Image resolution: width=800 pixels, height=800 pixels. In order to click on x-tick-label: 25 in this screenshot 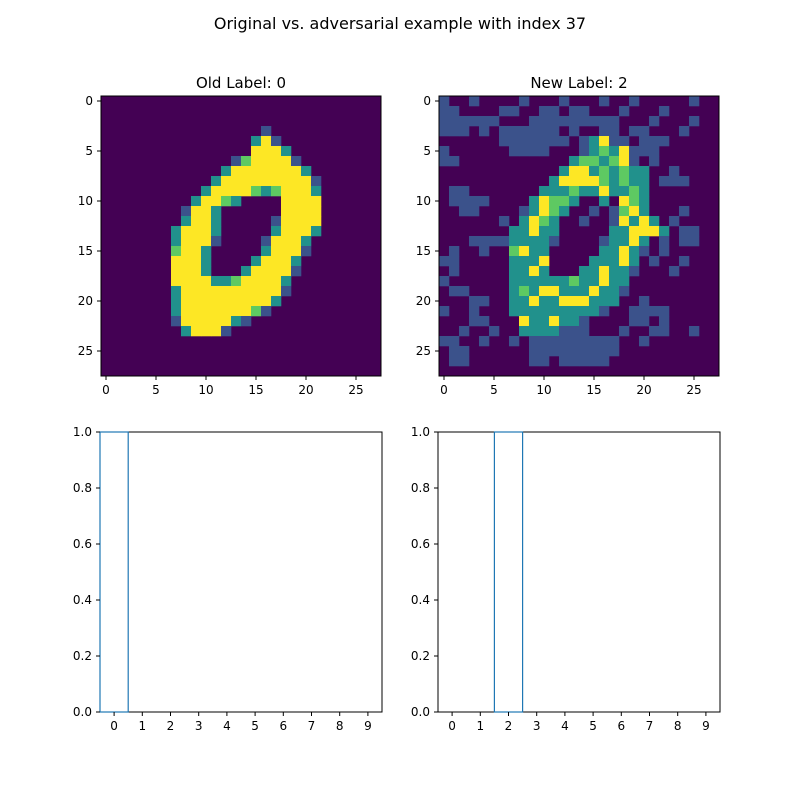, I will do `click(693, 390)`.